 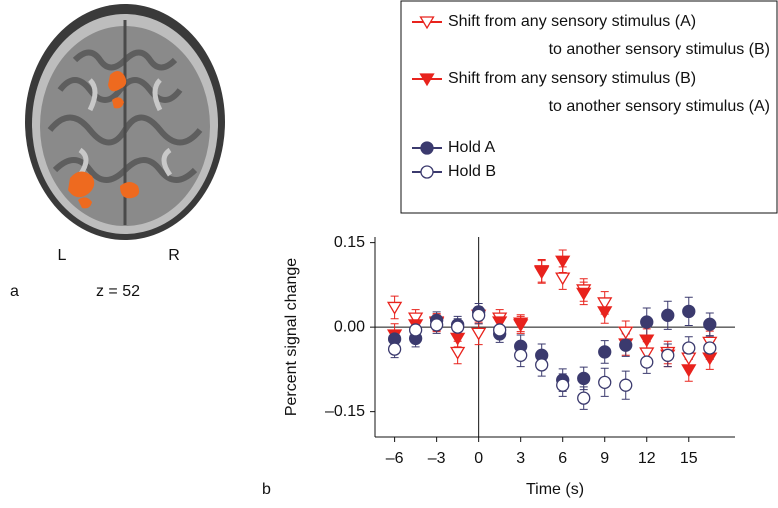 I want to click on panel-label: b, so click(x=266, y=489).